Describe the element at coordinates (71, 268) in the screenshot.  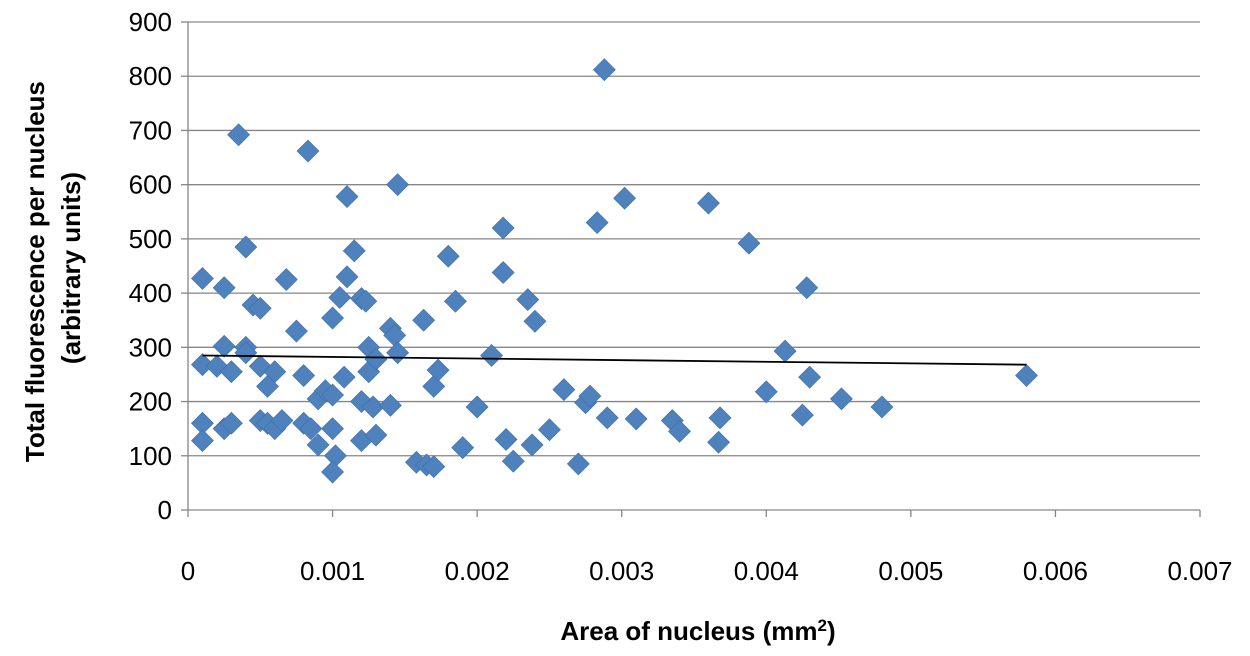
I see `y-axis-title-line-2: (arbitrary units)` at that location.